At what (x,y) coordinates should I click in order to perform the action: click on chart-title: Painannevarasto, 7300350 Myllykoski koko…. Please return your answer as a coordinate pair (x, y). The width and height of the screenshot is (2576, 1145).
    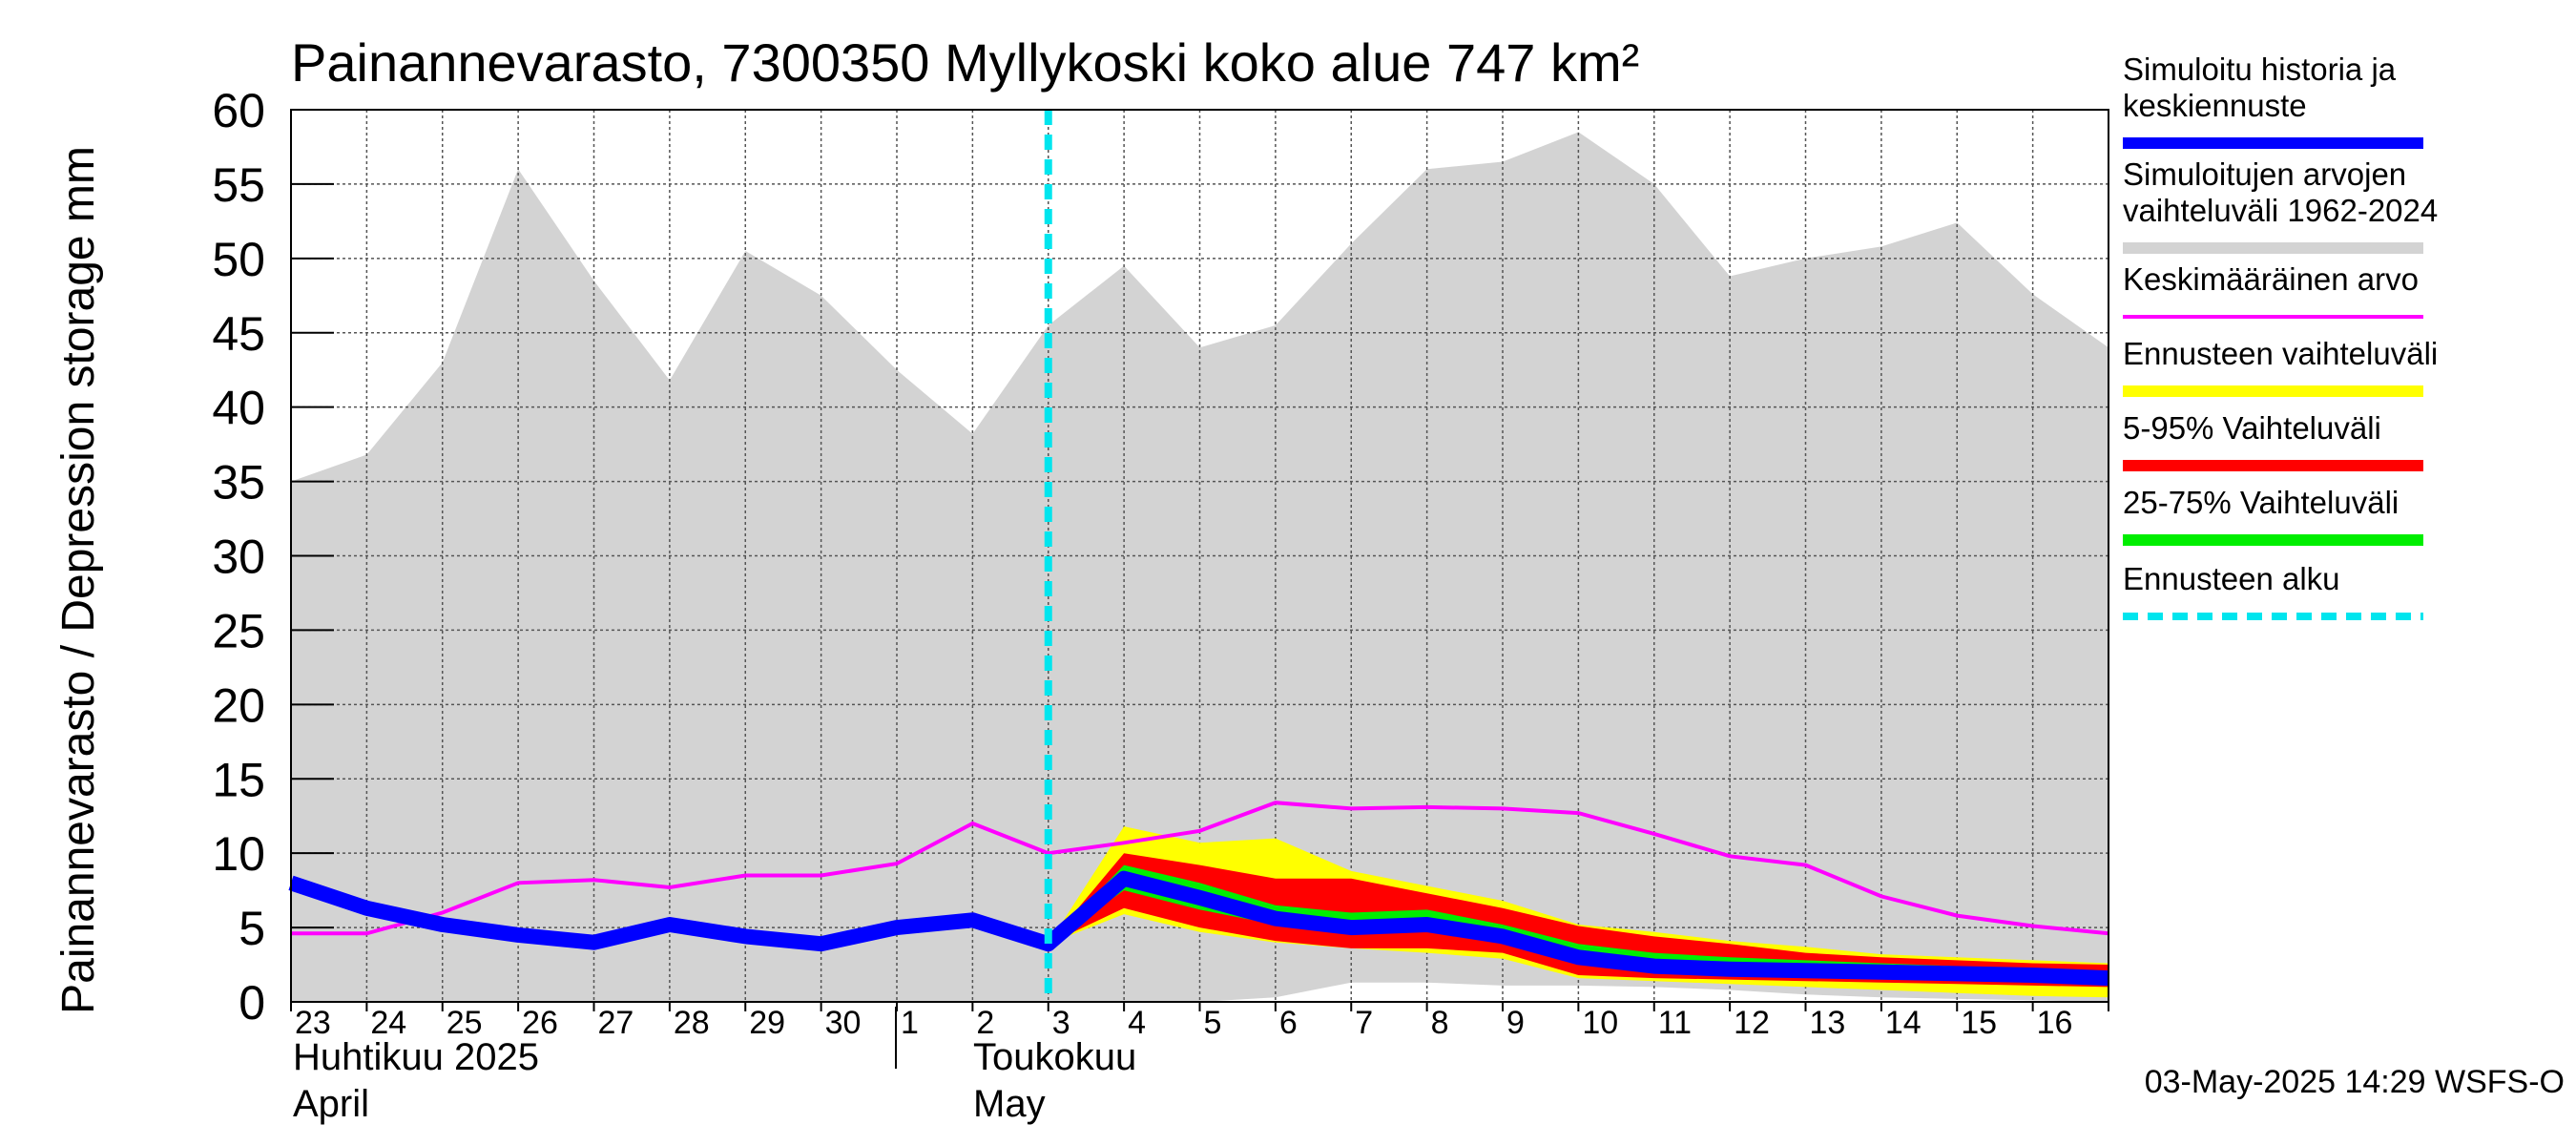
    Looking at the image, I should click on (965, 62).